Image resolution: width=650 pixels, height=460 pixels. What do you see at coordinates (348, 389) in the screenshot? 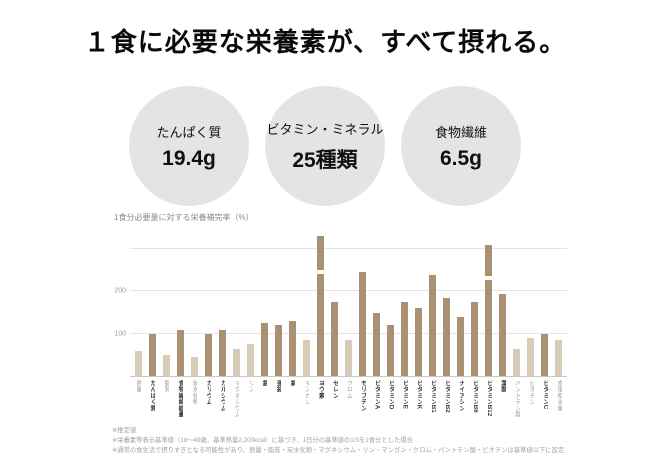
I see `x-axis-label: クロム` at bounding box center [348, 389].